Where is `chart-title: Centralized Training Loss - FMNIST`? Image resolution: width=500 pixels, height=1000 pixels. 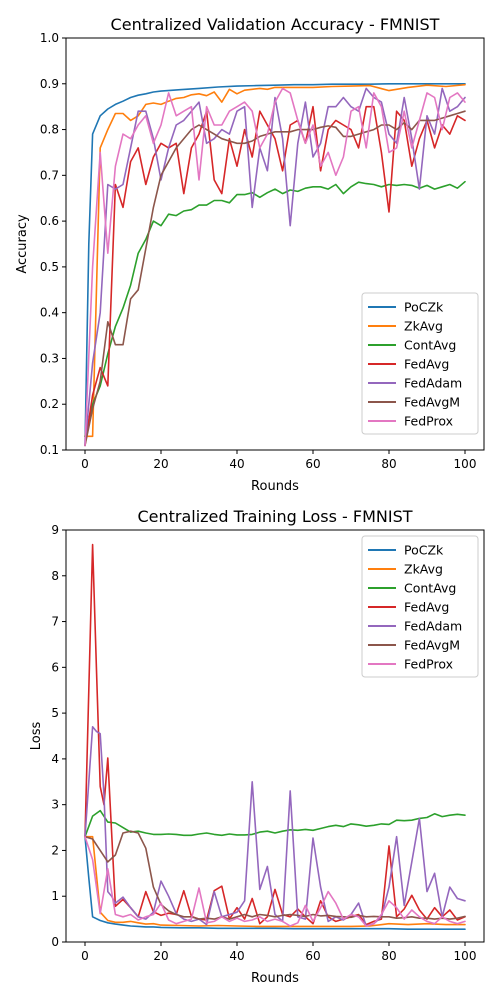
chart-title: Centralized Training Loss - FMNIST is located at coordinates (274, 516).